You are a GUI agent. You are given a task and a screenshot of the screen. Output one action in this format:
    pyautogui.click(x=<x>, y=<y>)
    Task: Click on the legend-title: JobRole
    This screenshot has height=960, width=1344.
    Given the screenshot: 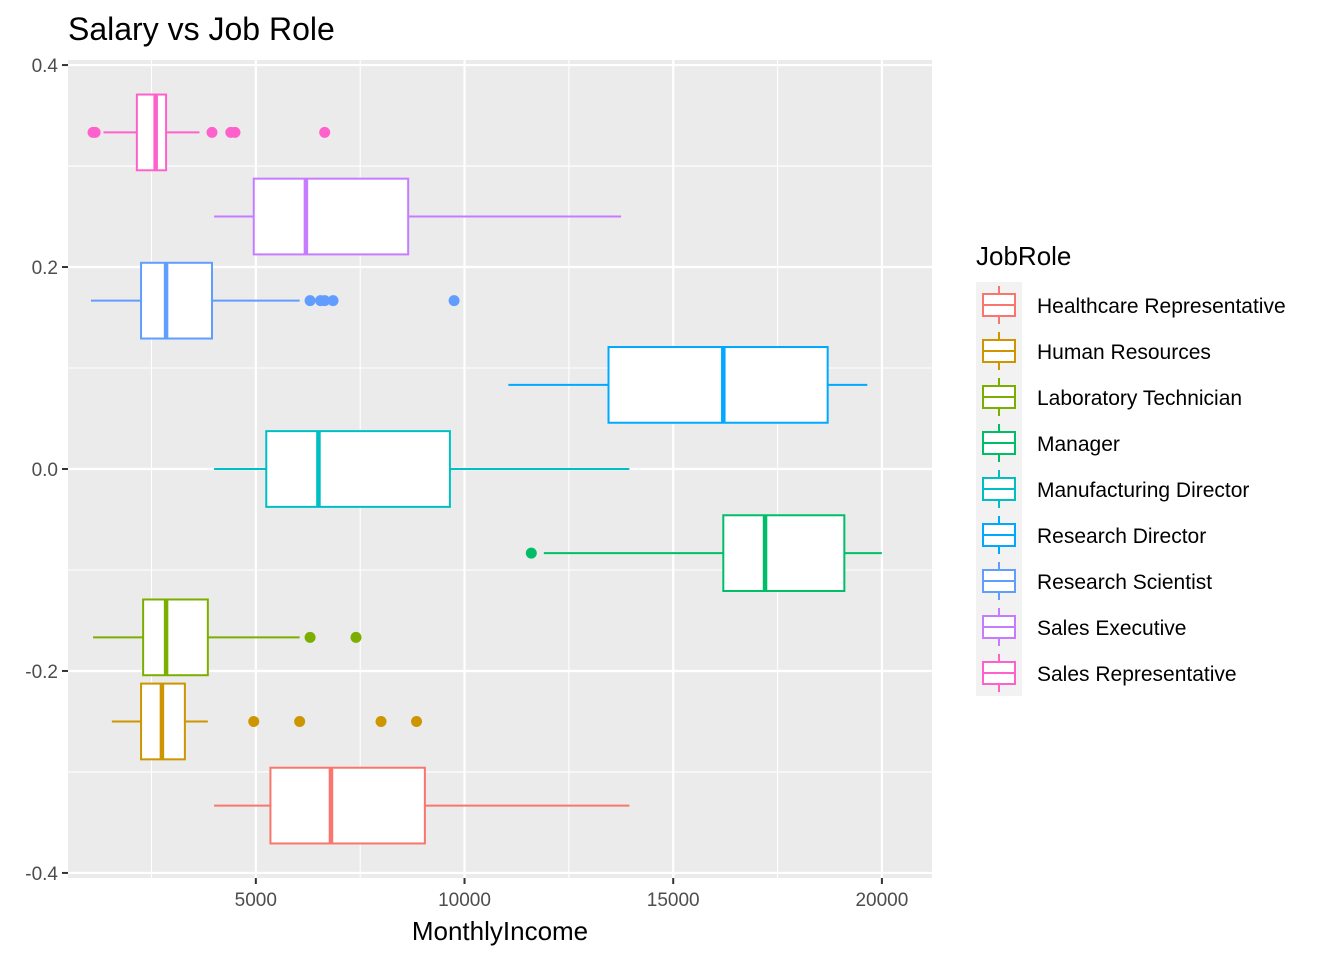 What is the action you would take?
    pyautogui.click(x=1023, y=256)
    